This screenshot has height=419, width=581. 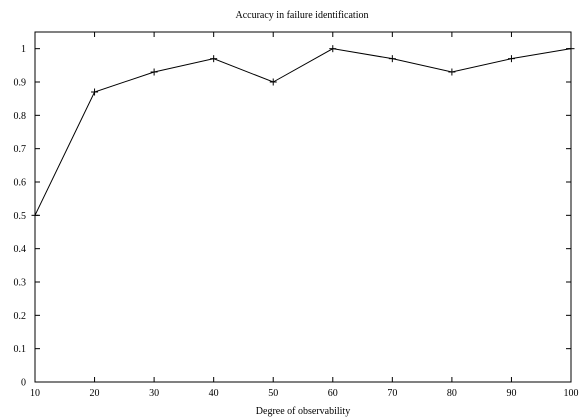 What do you see at coordinates (303, 411) in the screenshot?
I see `x-axis-title: Degree of observability` at bounding box center [303, 411].